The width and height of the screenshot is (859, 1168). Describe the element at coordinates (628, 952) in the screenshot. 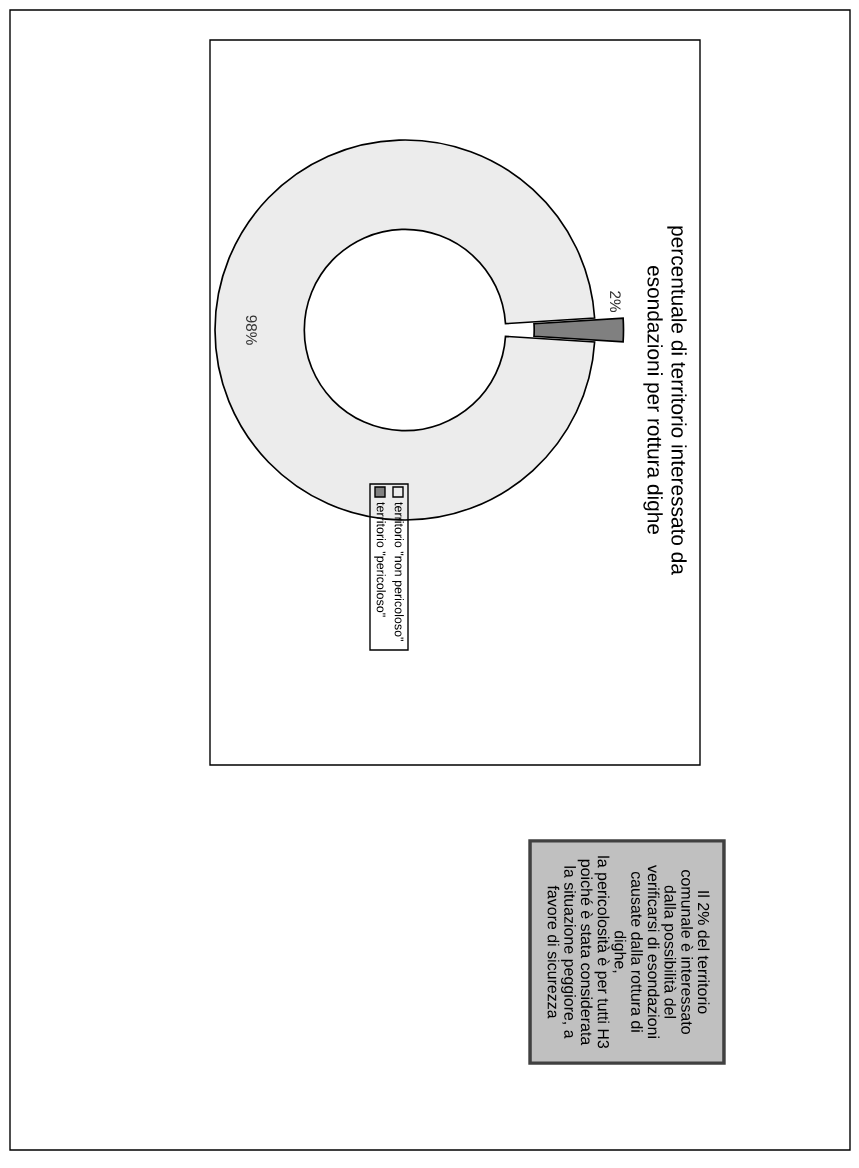

I see `text: Il 2% del territorio comunale è interessato dalla possibilità del verificarsi di esondazioni causate dalla rottura di dighe, la pericolosità è per tutti H3 poiché è stata considerata la situazione peggiore, a favore di sicurezza` at that location.